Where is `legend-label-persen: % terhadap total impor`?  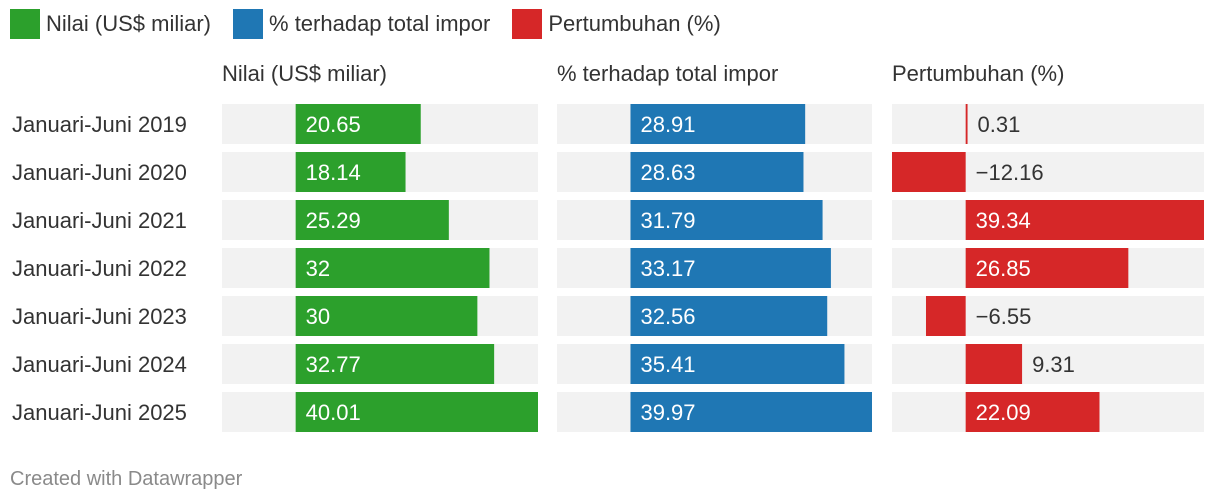 legend-label-persen: % terhadap total impor is located at coordinates (380, 23).